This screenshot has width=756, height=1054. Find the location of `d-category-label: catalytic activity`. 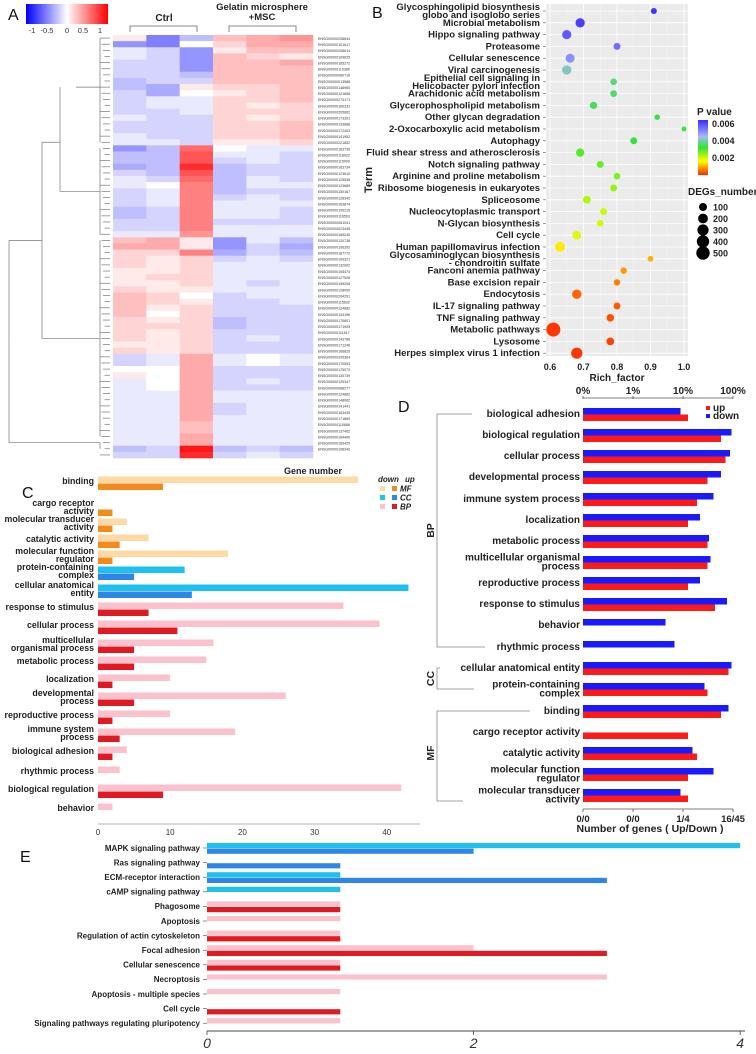

d-category-label: catalytic activity is located at coordinates (542, 753).